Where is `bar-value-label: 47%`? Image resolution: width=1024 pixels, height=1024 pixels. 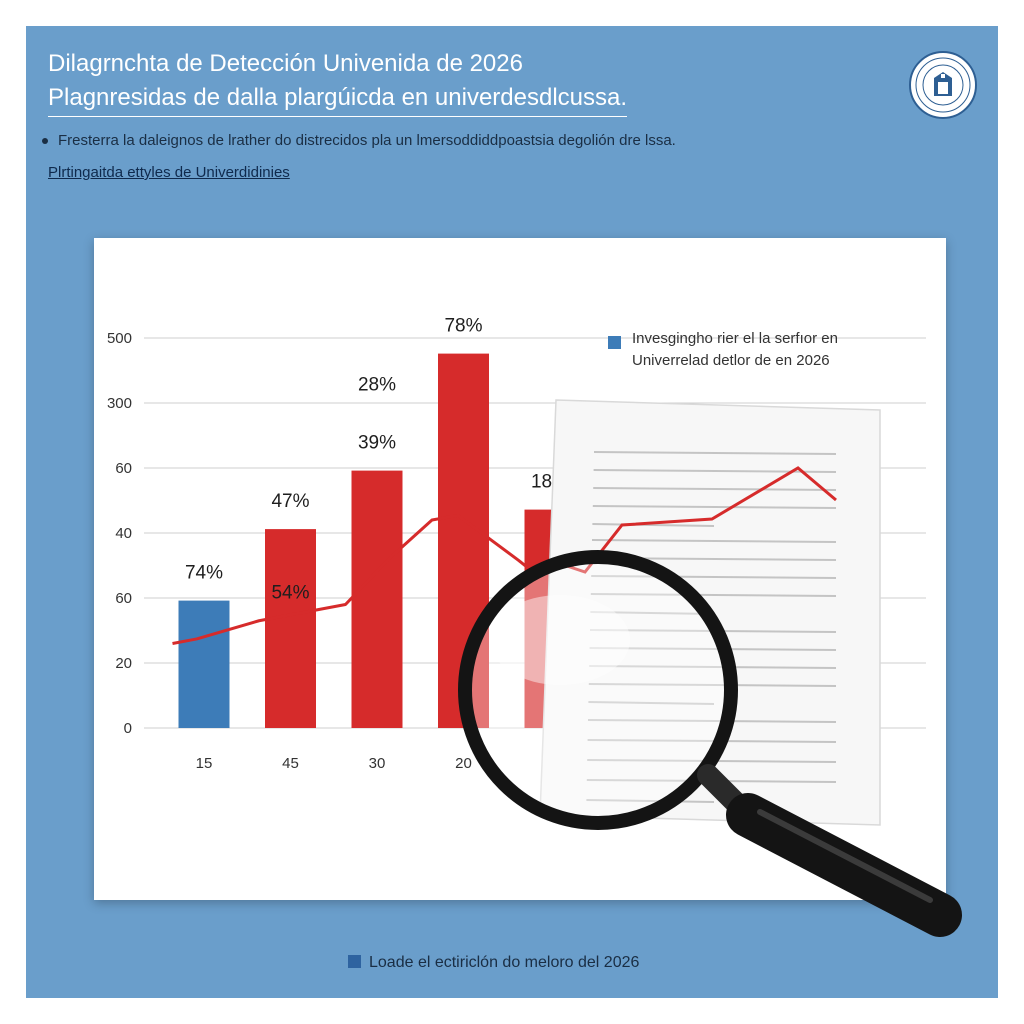
bar-value-label: 47% is located at coordinates (290, 501).